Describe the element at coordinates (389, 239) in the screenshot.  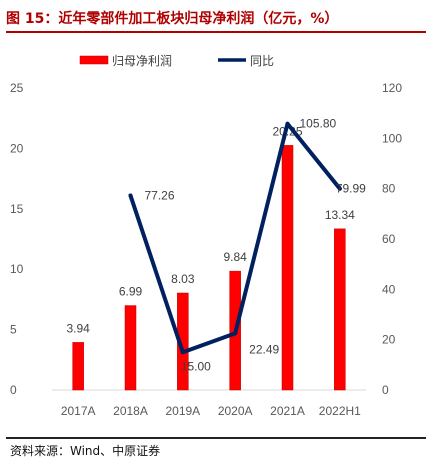
I see `right-axis-tick-label: 60` at that location.